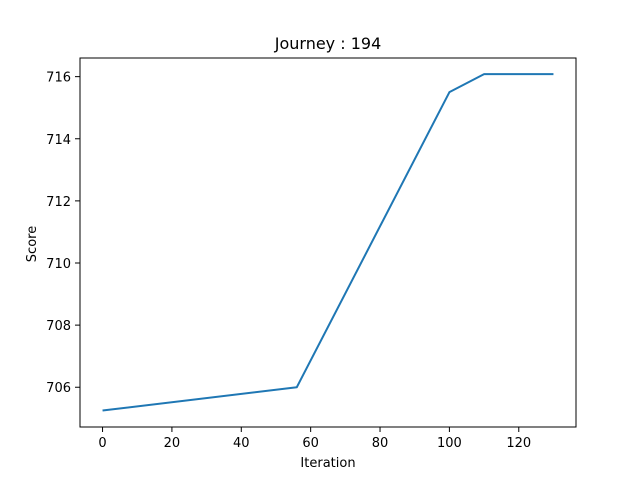 Image resolution: width=640 pixels, height=480 pixels. I want to click on chart-title: Journey : 194, so click(328, 43).